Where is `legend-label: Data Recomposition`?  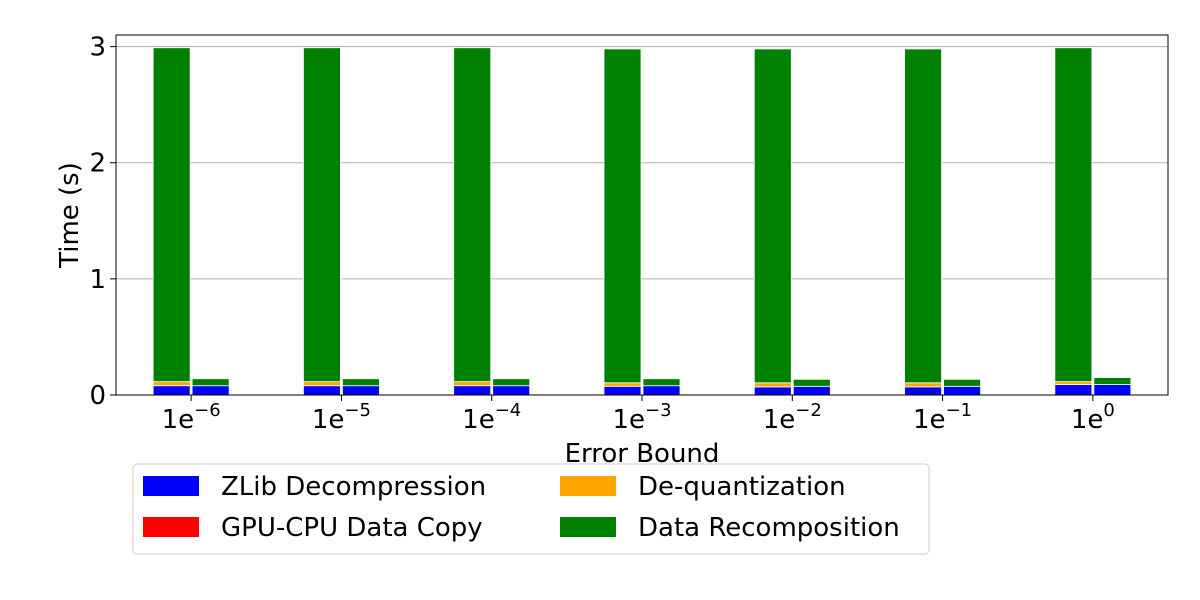
legend-label: Data Recomposition is located at coordinates (769, 528).